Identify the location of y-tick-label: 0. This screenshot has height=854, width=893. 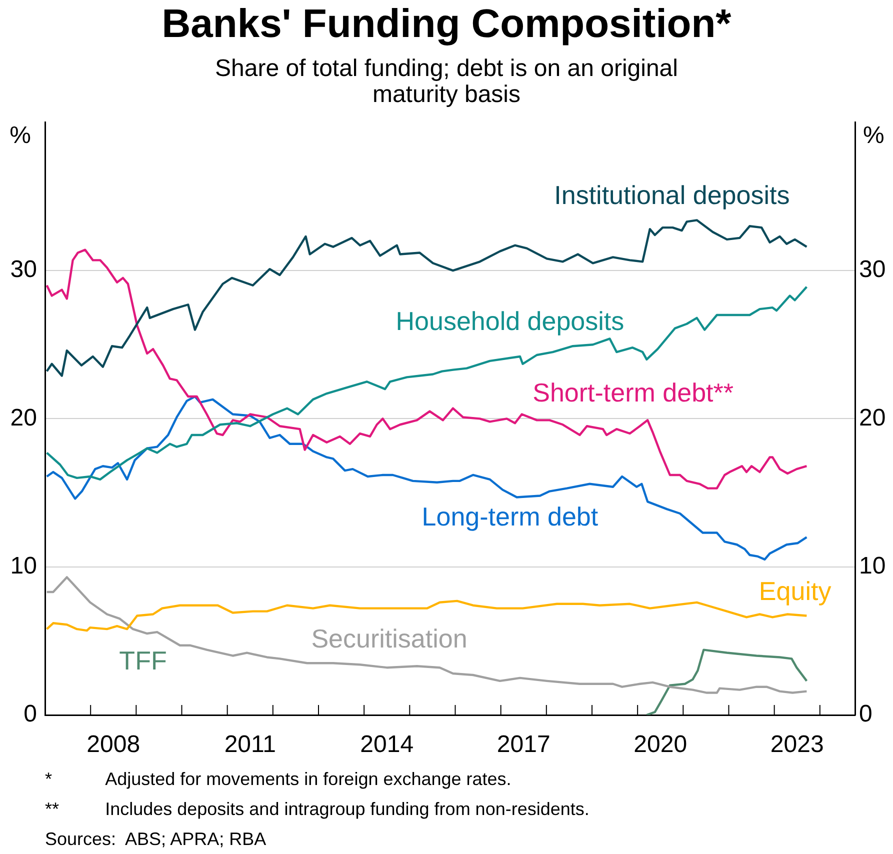
(30, 714).